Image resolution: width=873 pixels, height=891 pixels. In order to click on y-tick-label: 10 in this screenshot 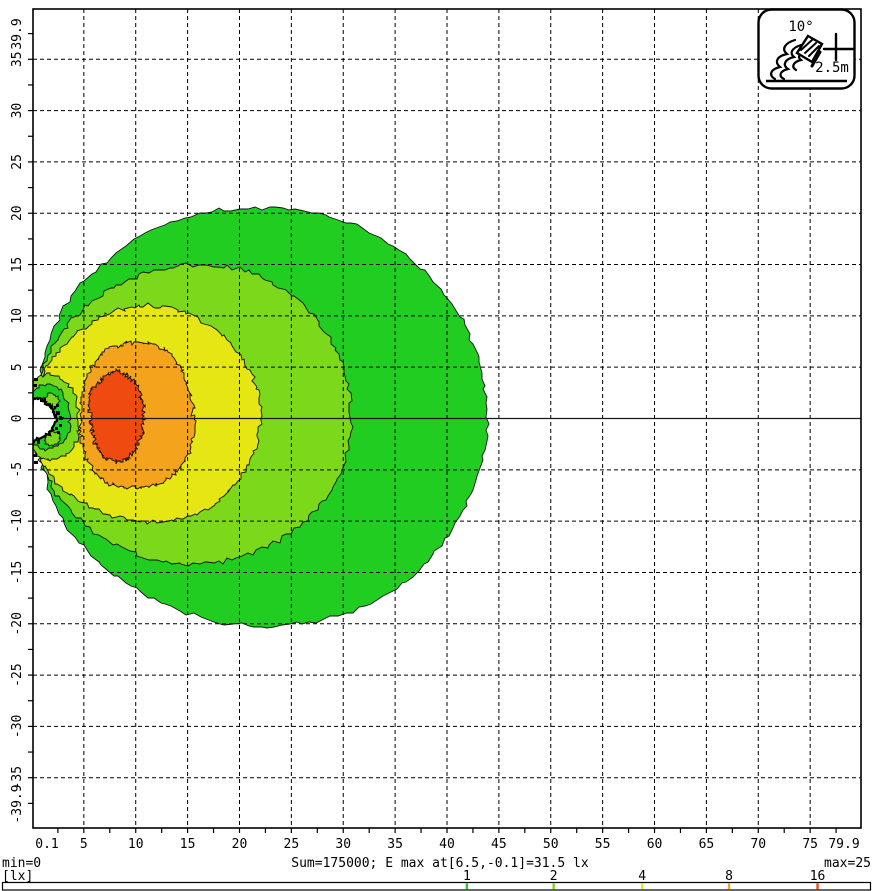, I will do `click(17, 316)`.